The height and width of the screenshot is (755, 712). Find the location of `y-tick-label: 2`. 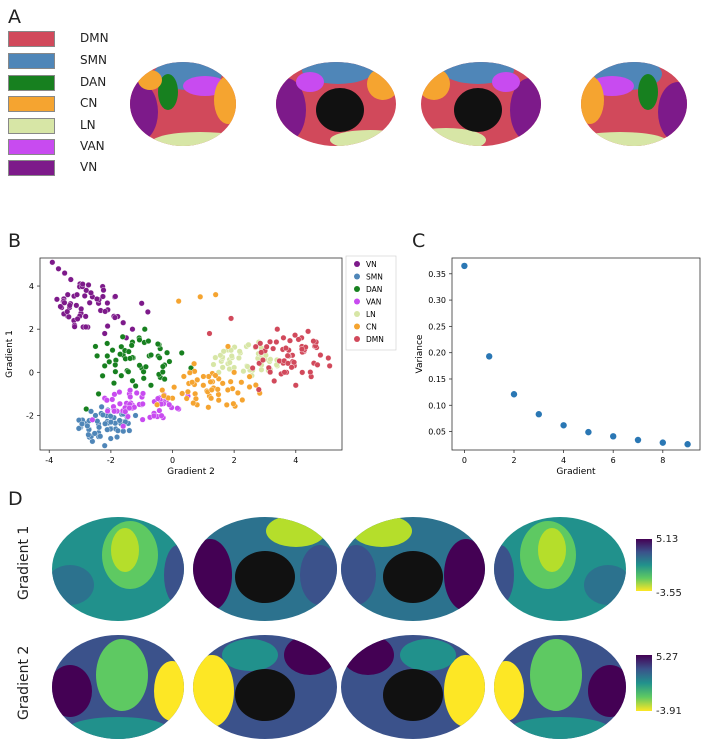

y-tick-label: 2 is located at coordinates (31, 329).